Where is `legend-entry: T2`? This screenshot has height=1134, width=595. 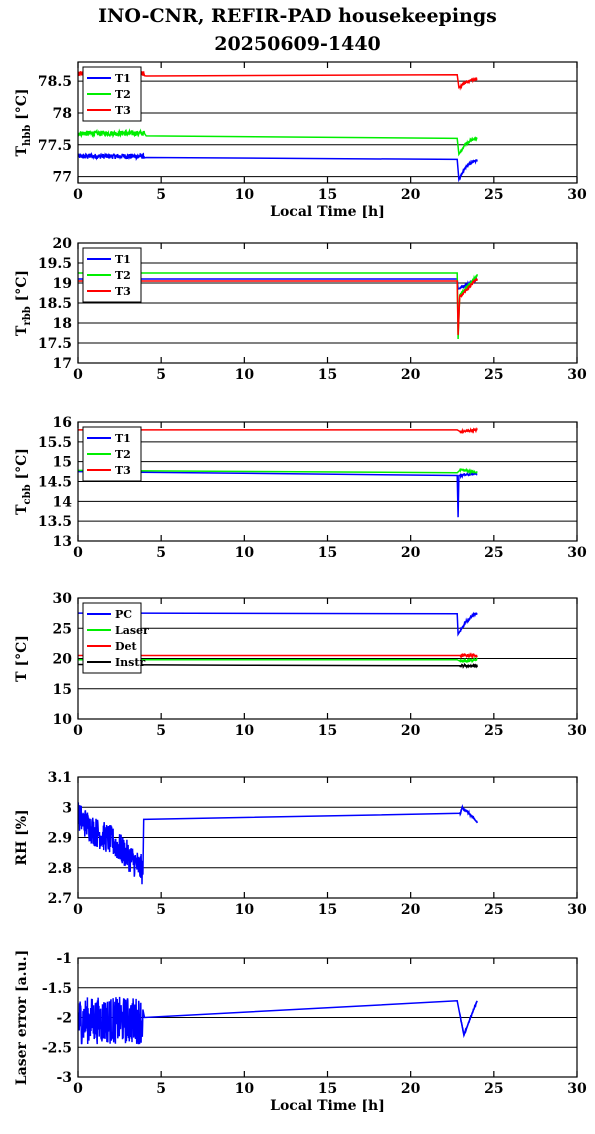 legend-entry: T2 is located at coordinates (123, 94).